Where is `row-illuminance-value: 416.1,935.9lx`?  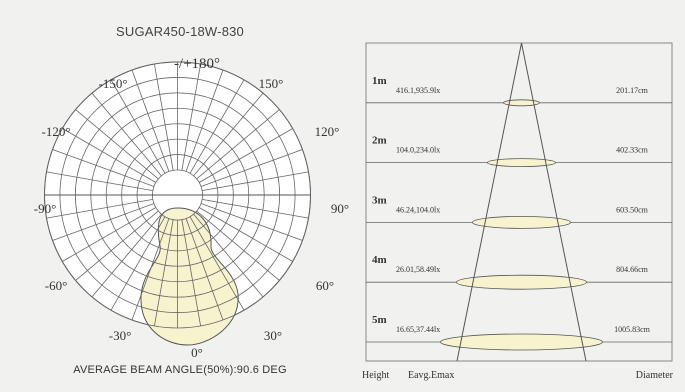
row-illuminance-value: 416.1,935.9lx is located at coordinates (418, 90).